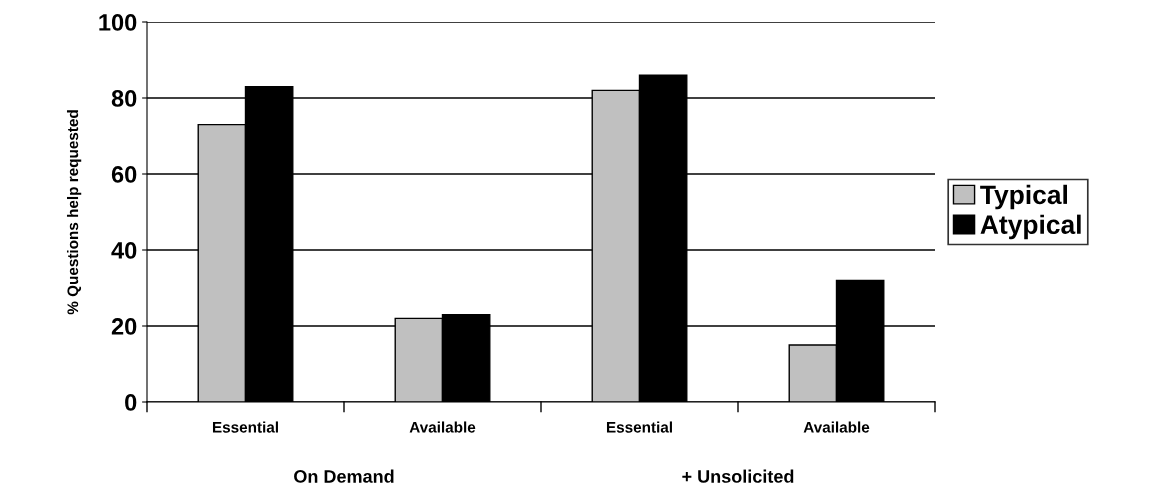 The width and height of the screenshot is (1149, 500). What do you see at coordinates (118, 22) in the screenshot?
I see `y-tick-label: 100` at bounding box center [118, 22].